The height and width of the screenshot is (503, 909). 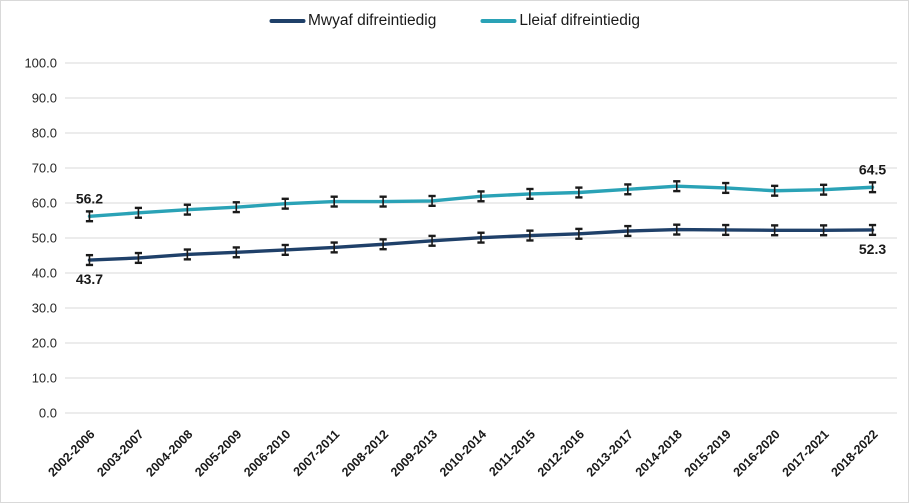 I want to click on y-tick-label: 90.0, so click(x=44, y=98).